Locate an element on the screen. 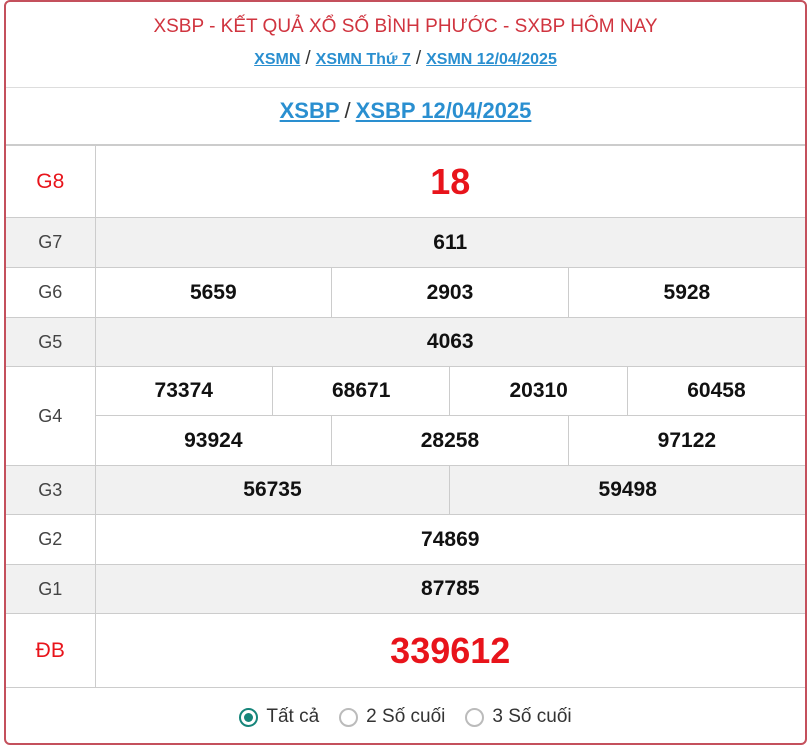  filter-all: Tất cả is located at coordinates (279, 717).